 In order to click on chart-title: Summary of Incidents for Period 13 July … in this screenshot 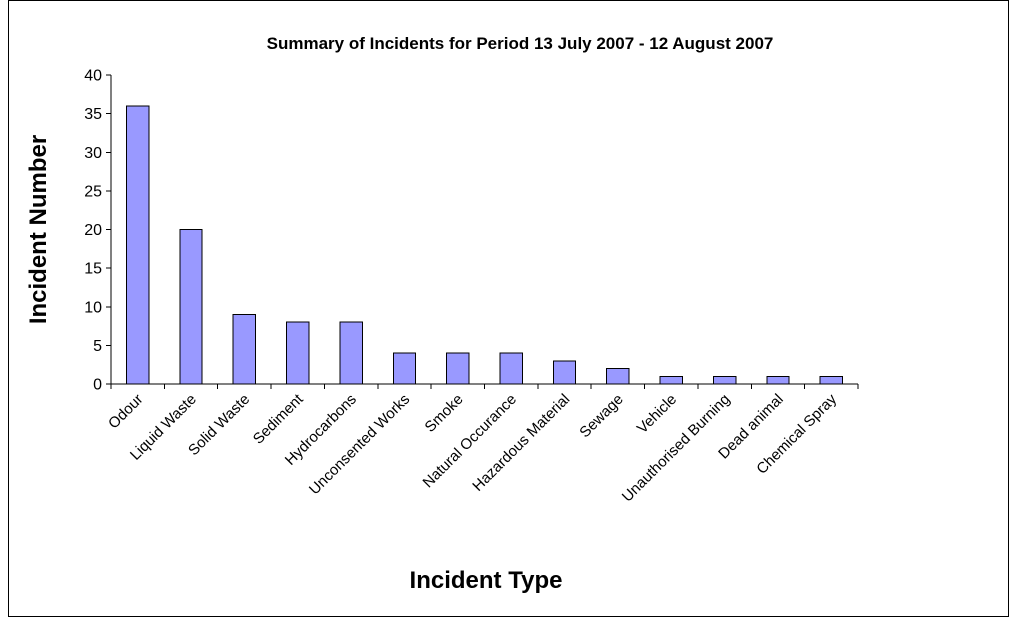, I will do `click(520, 43)`.